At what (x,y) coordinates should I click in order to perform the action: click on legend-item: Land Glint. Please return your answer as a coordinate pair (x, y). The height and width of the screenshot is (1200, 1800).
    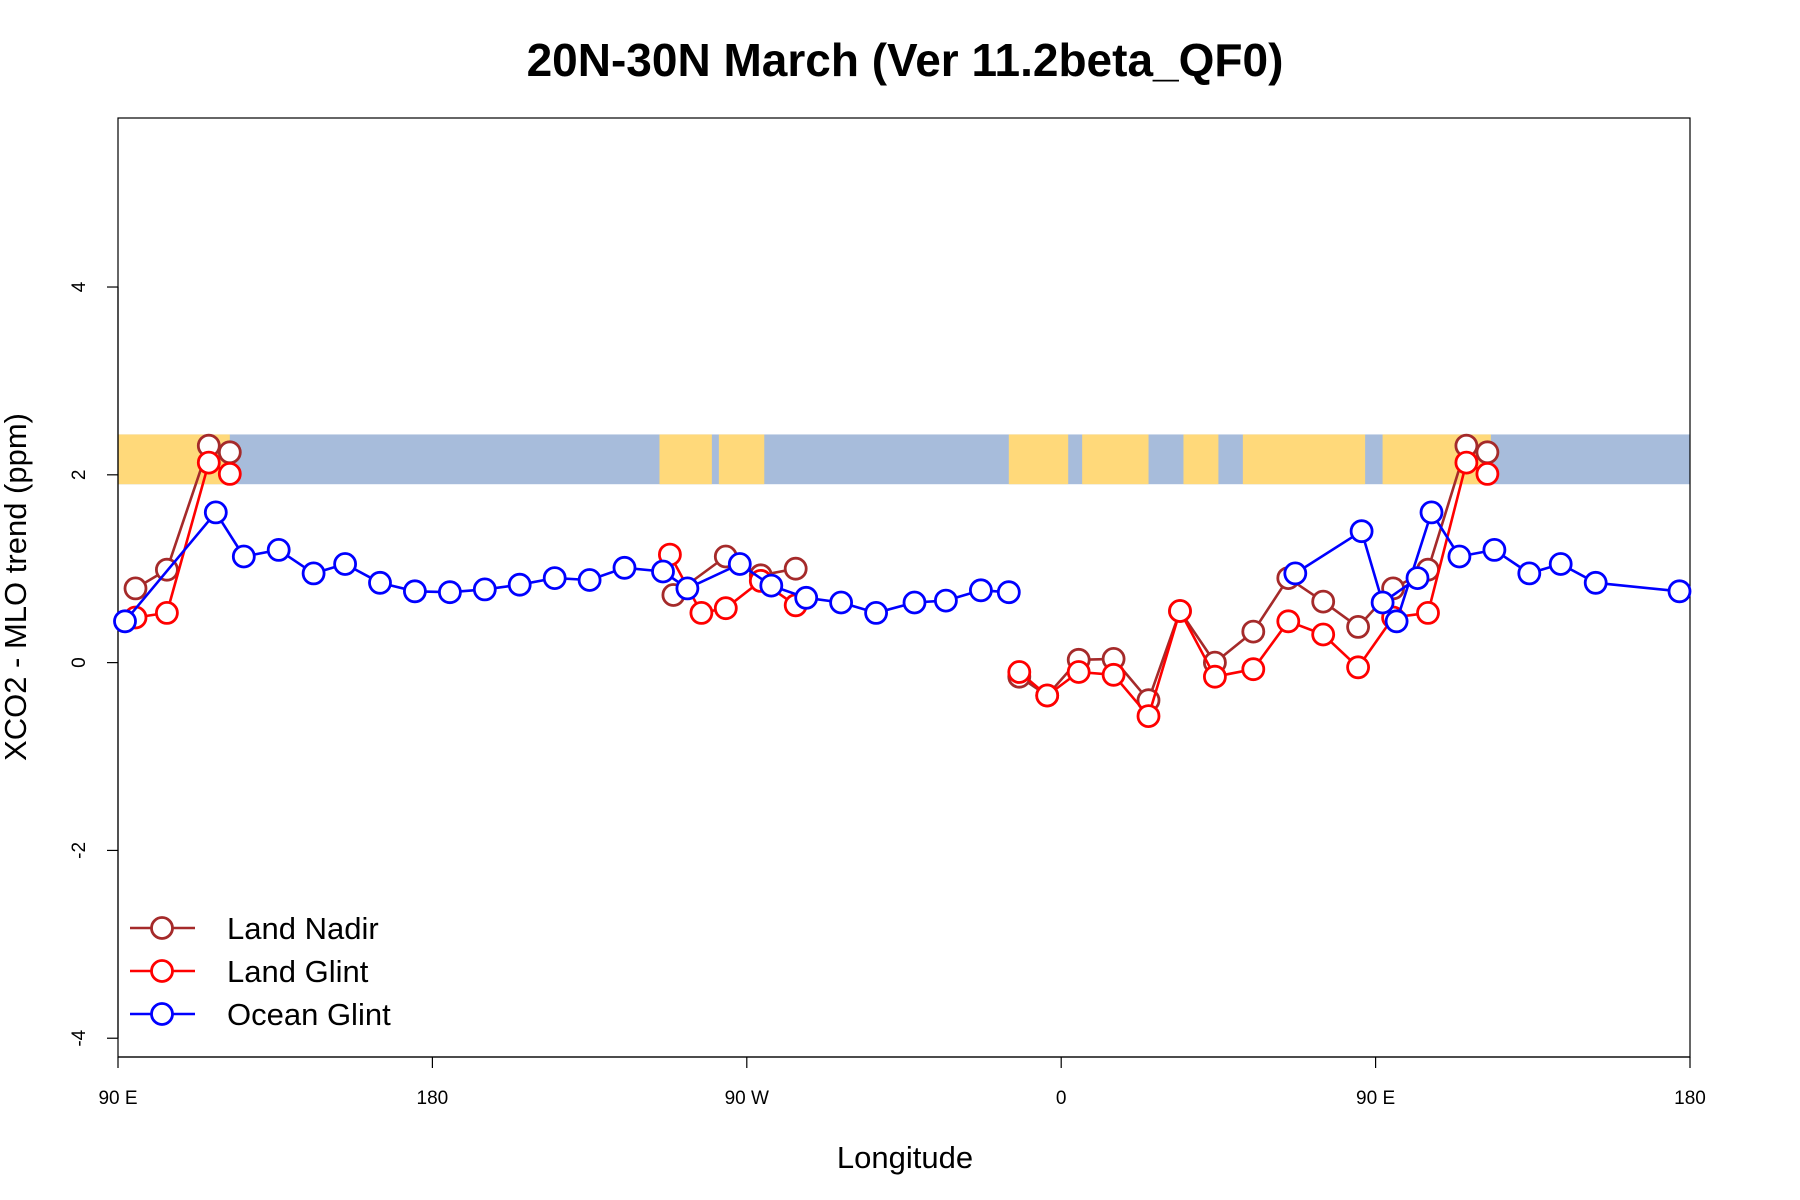
    Looking at the image, I should click on (249, 971).